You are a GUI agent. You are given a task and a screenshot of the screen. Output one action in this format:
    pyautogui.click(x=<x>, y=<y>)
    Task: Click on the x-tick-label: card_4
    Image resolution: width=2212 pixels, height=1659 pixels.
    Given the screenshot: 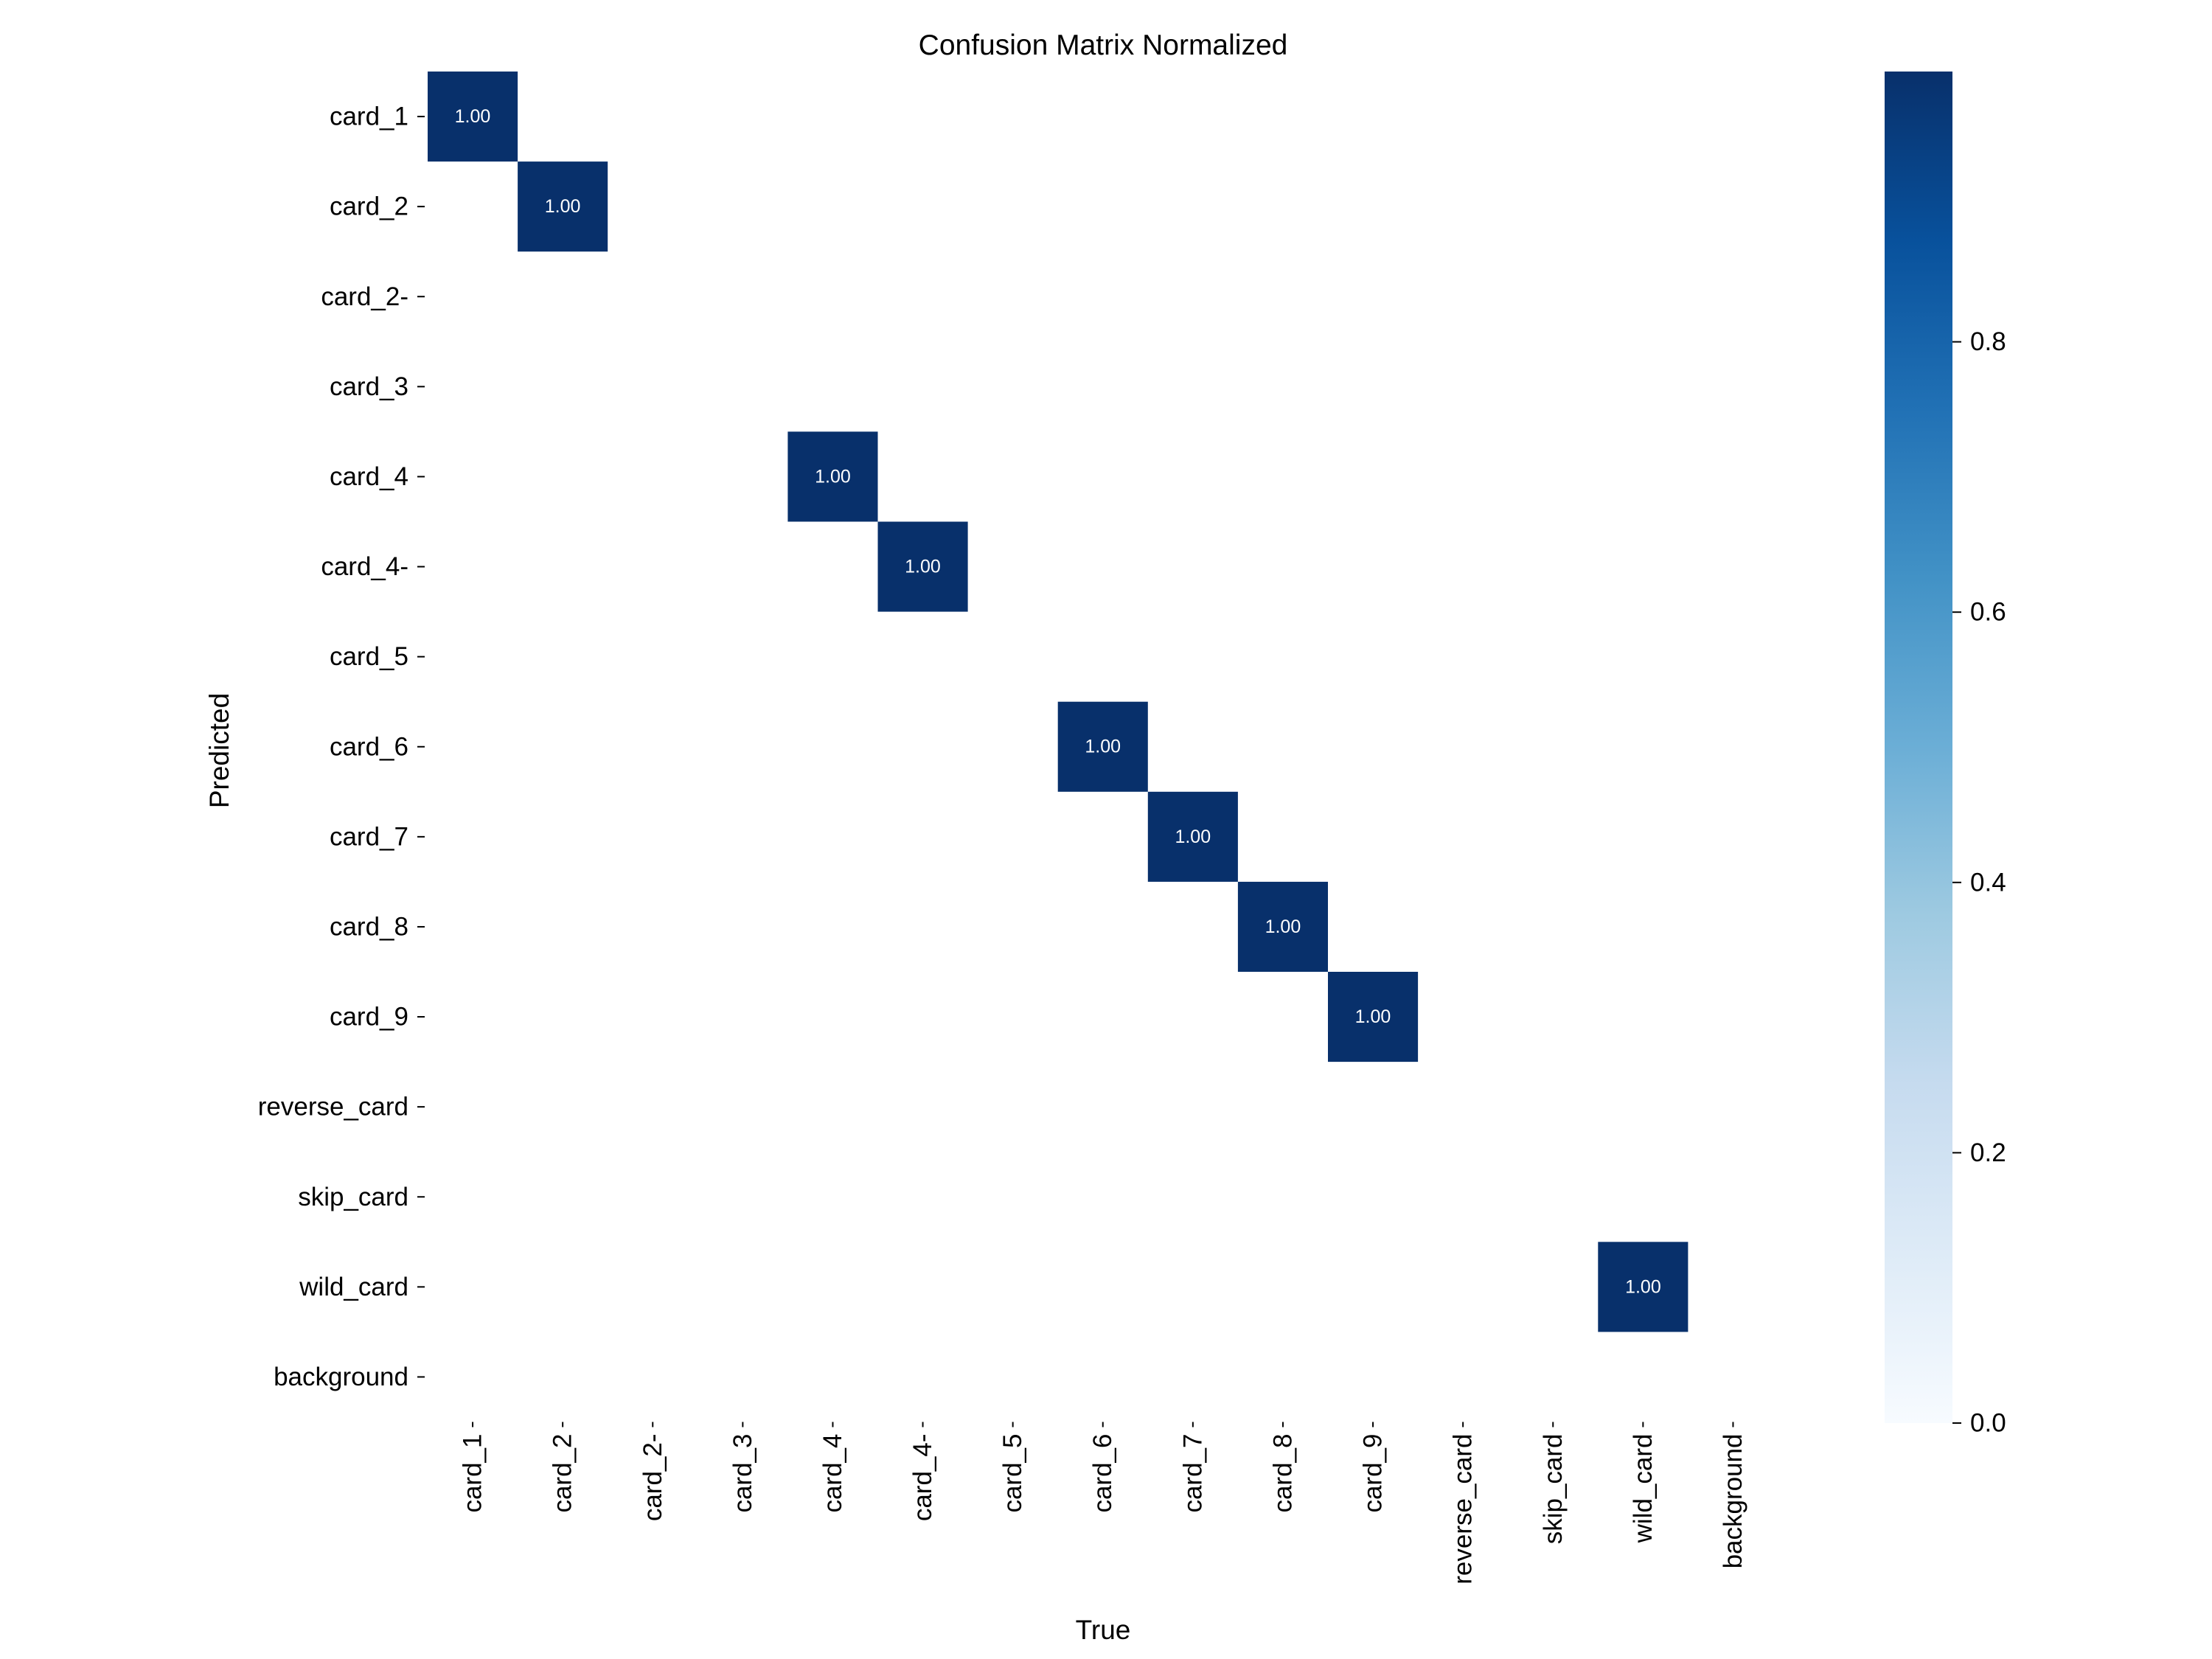 What is the action you would take?
    pyautogui.click(x=832, y=1473)
    